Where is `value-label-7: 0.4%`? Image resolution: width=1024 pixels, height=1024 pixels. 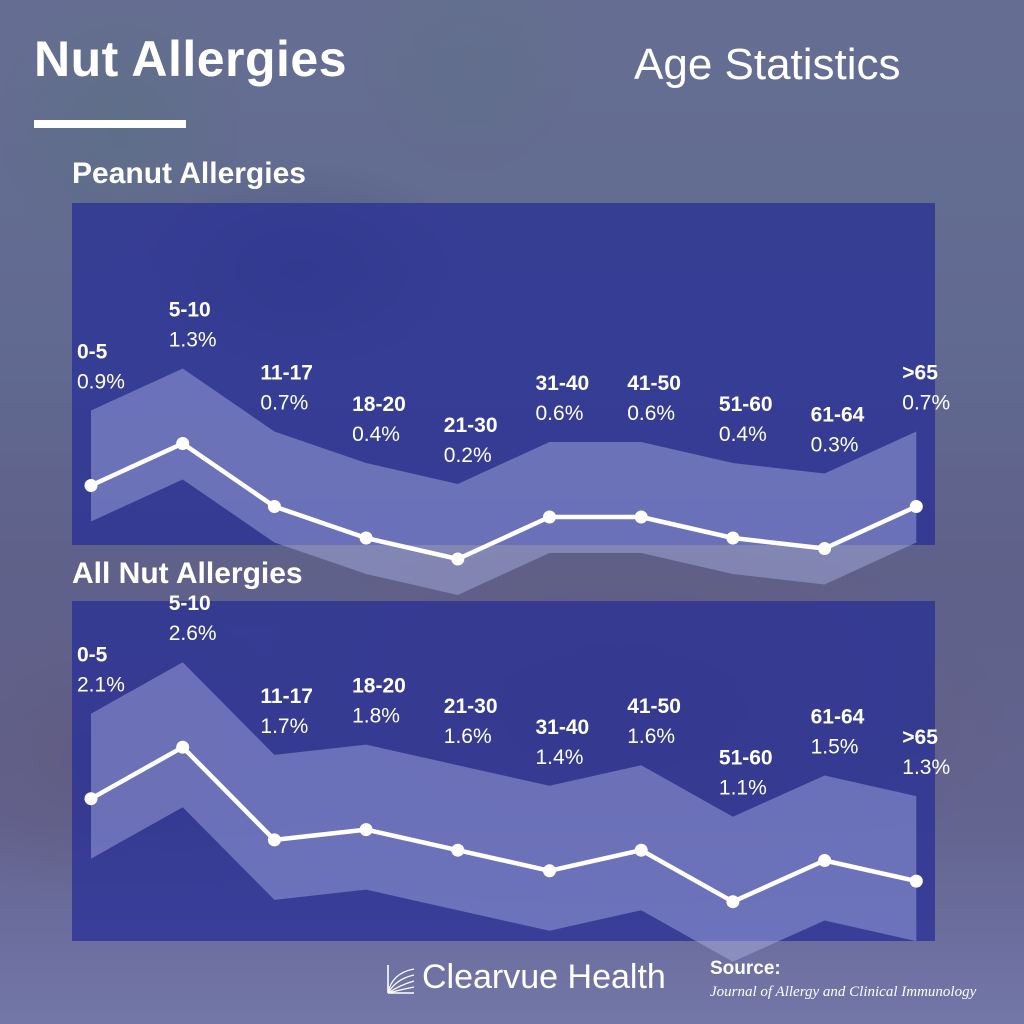 value-label-7: 0.4% is located at coordinates (743, 434).